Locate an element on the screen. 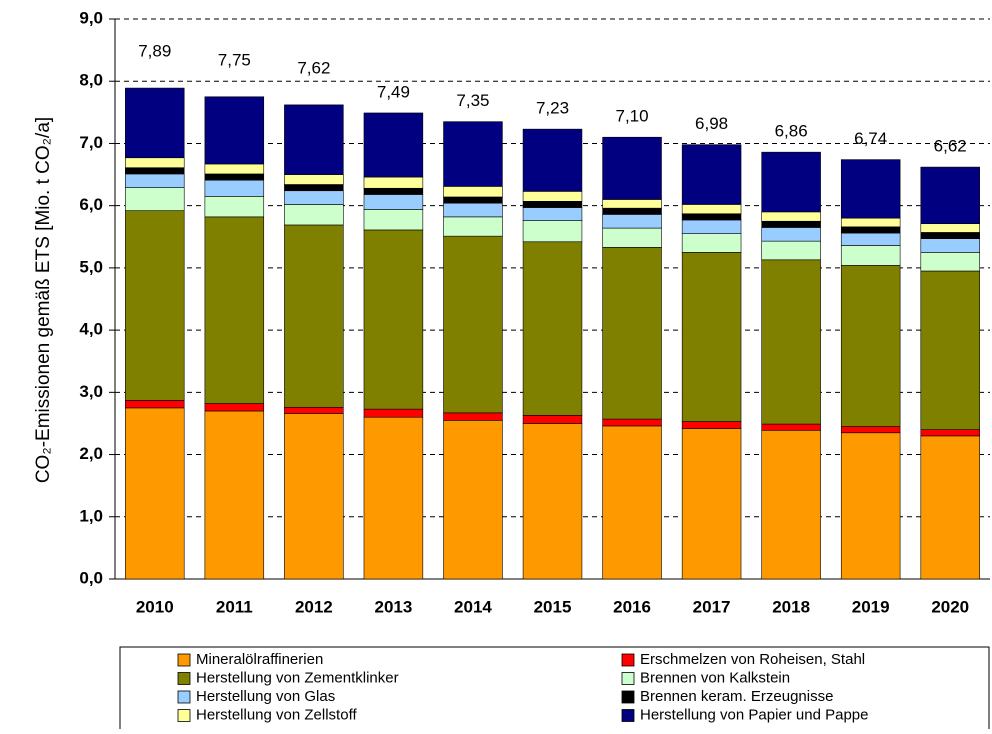  legend-label: Herstellung von Papier und Pappe is located at coordinates (754, 714).